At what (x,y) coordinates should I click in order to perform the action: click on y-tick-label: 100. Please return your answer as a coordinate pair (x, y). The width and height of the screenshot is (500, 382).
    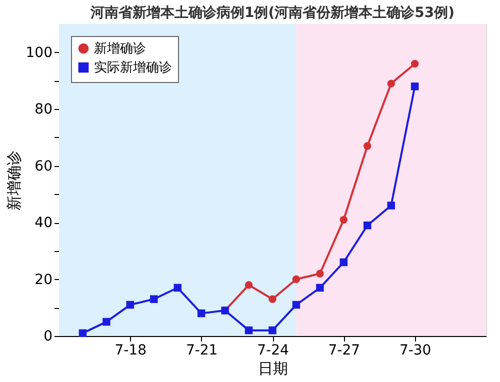
    Looking at the image, I should click on (39, 52).